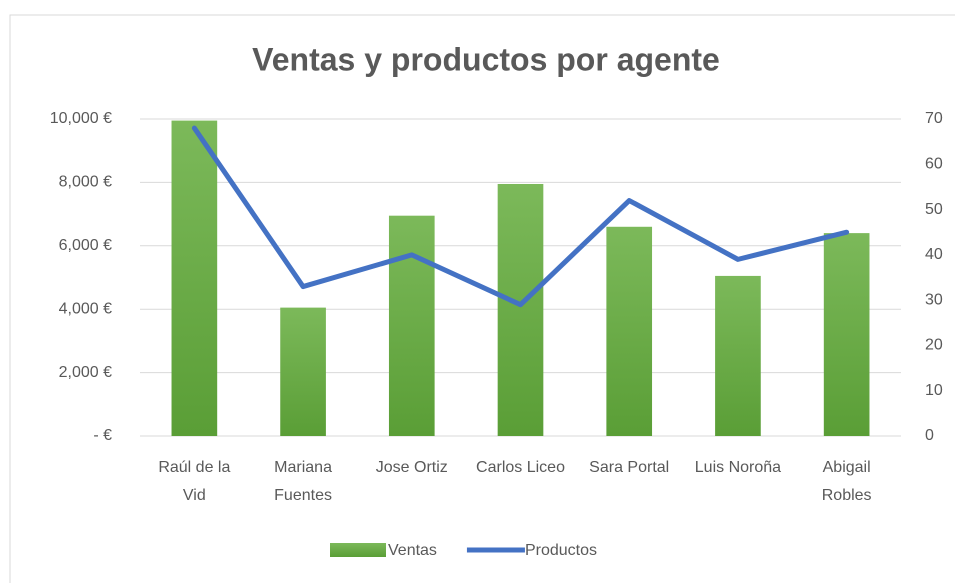 The height and width of the screenshot is (583, 955). What do you see at coordinates (934, 345) in the screenshot?
I see `y2-tick-label: 20` at bounding box center [934, 345].